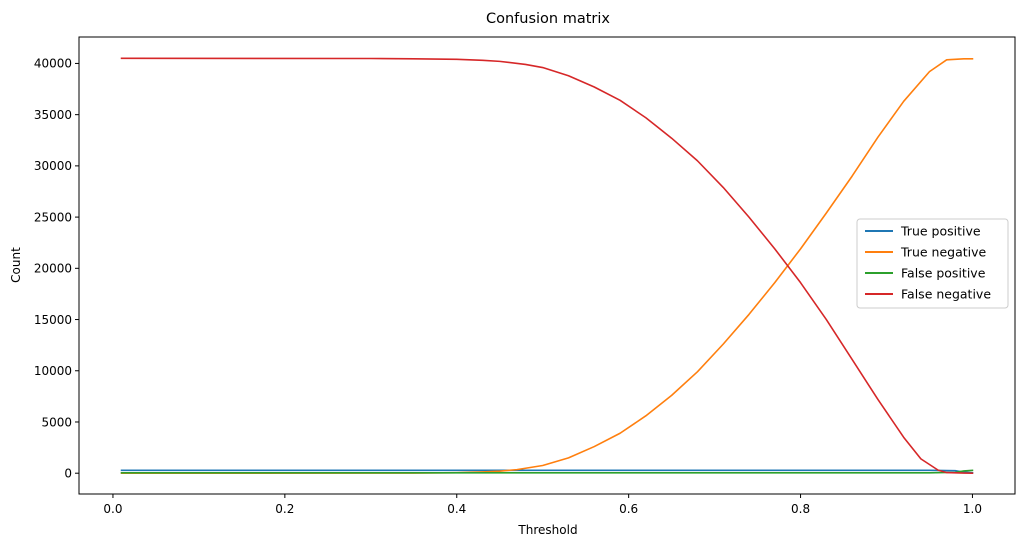 The width and height of the screenshot is (1023, 547). Describe the element at coordinates (548, 19) in the screenshot. I see `chart-title: Confusion matrix` at that location.